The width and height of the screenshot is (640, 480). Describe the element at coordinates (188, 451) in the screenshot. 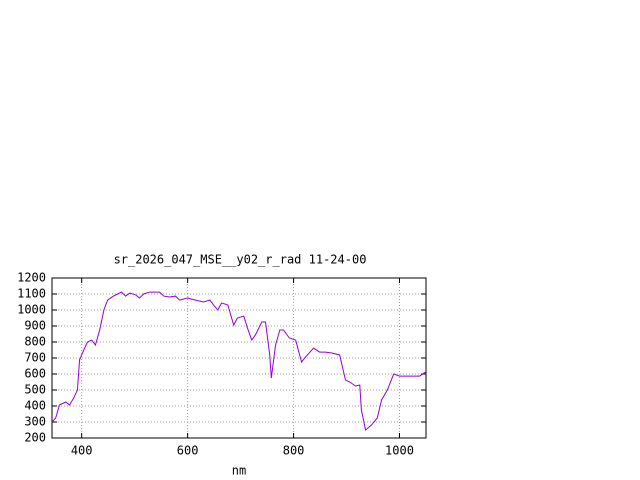

I see `x-tick-label: 600` at that location.